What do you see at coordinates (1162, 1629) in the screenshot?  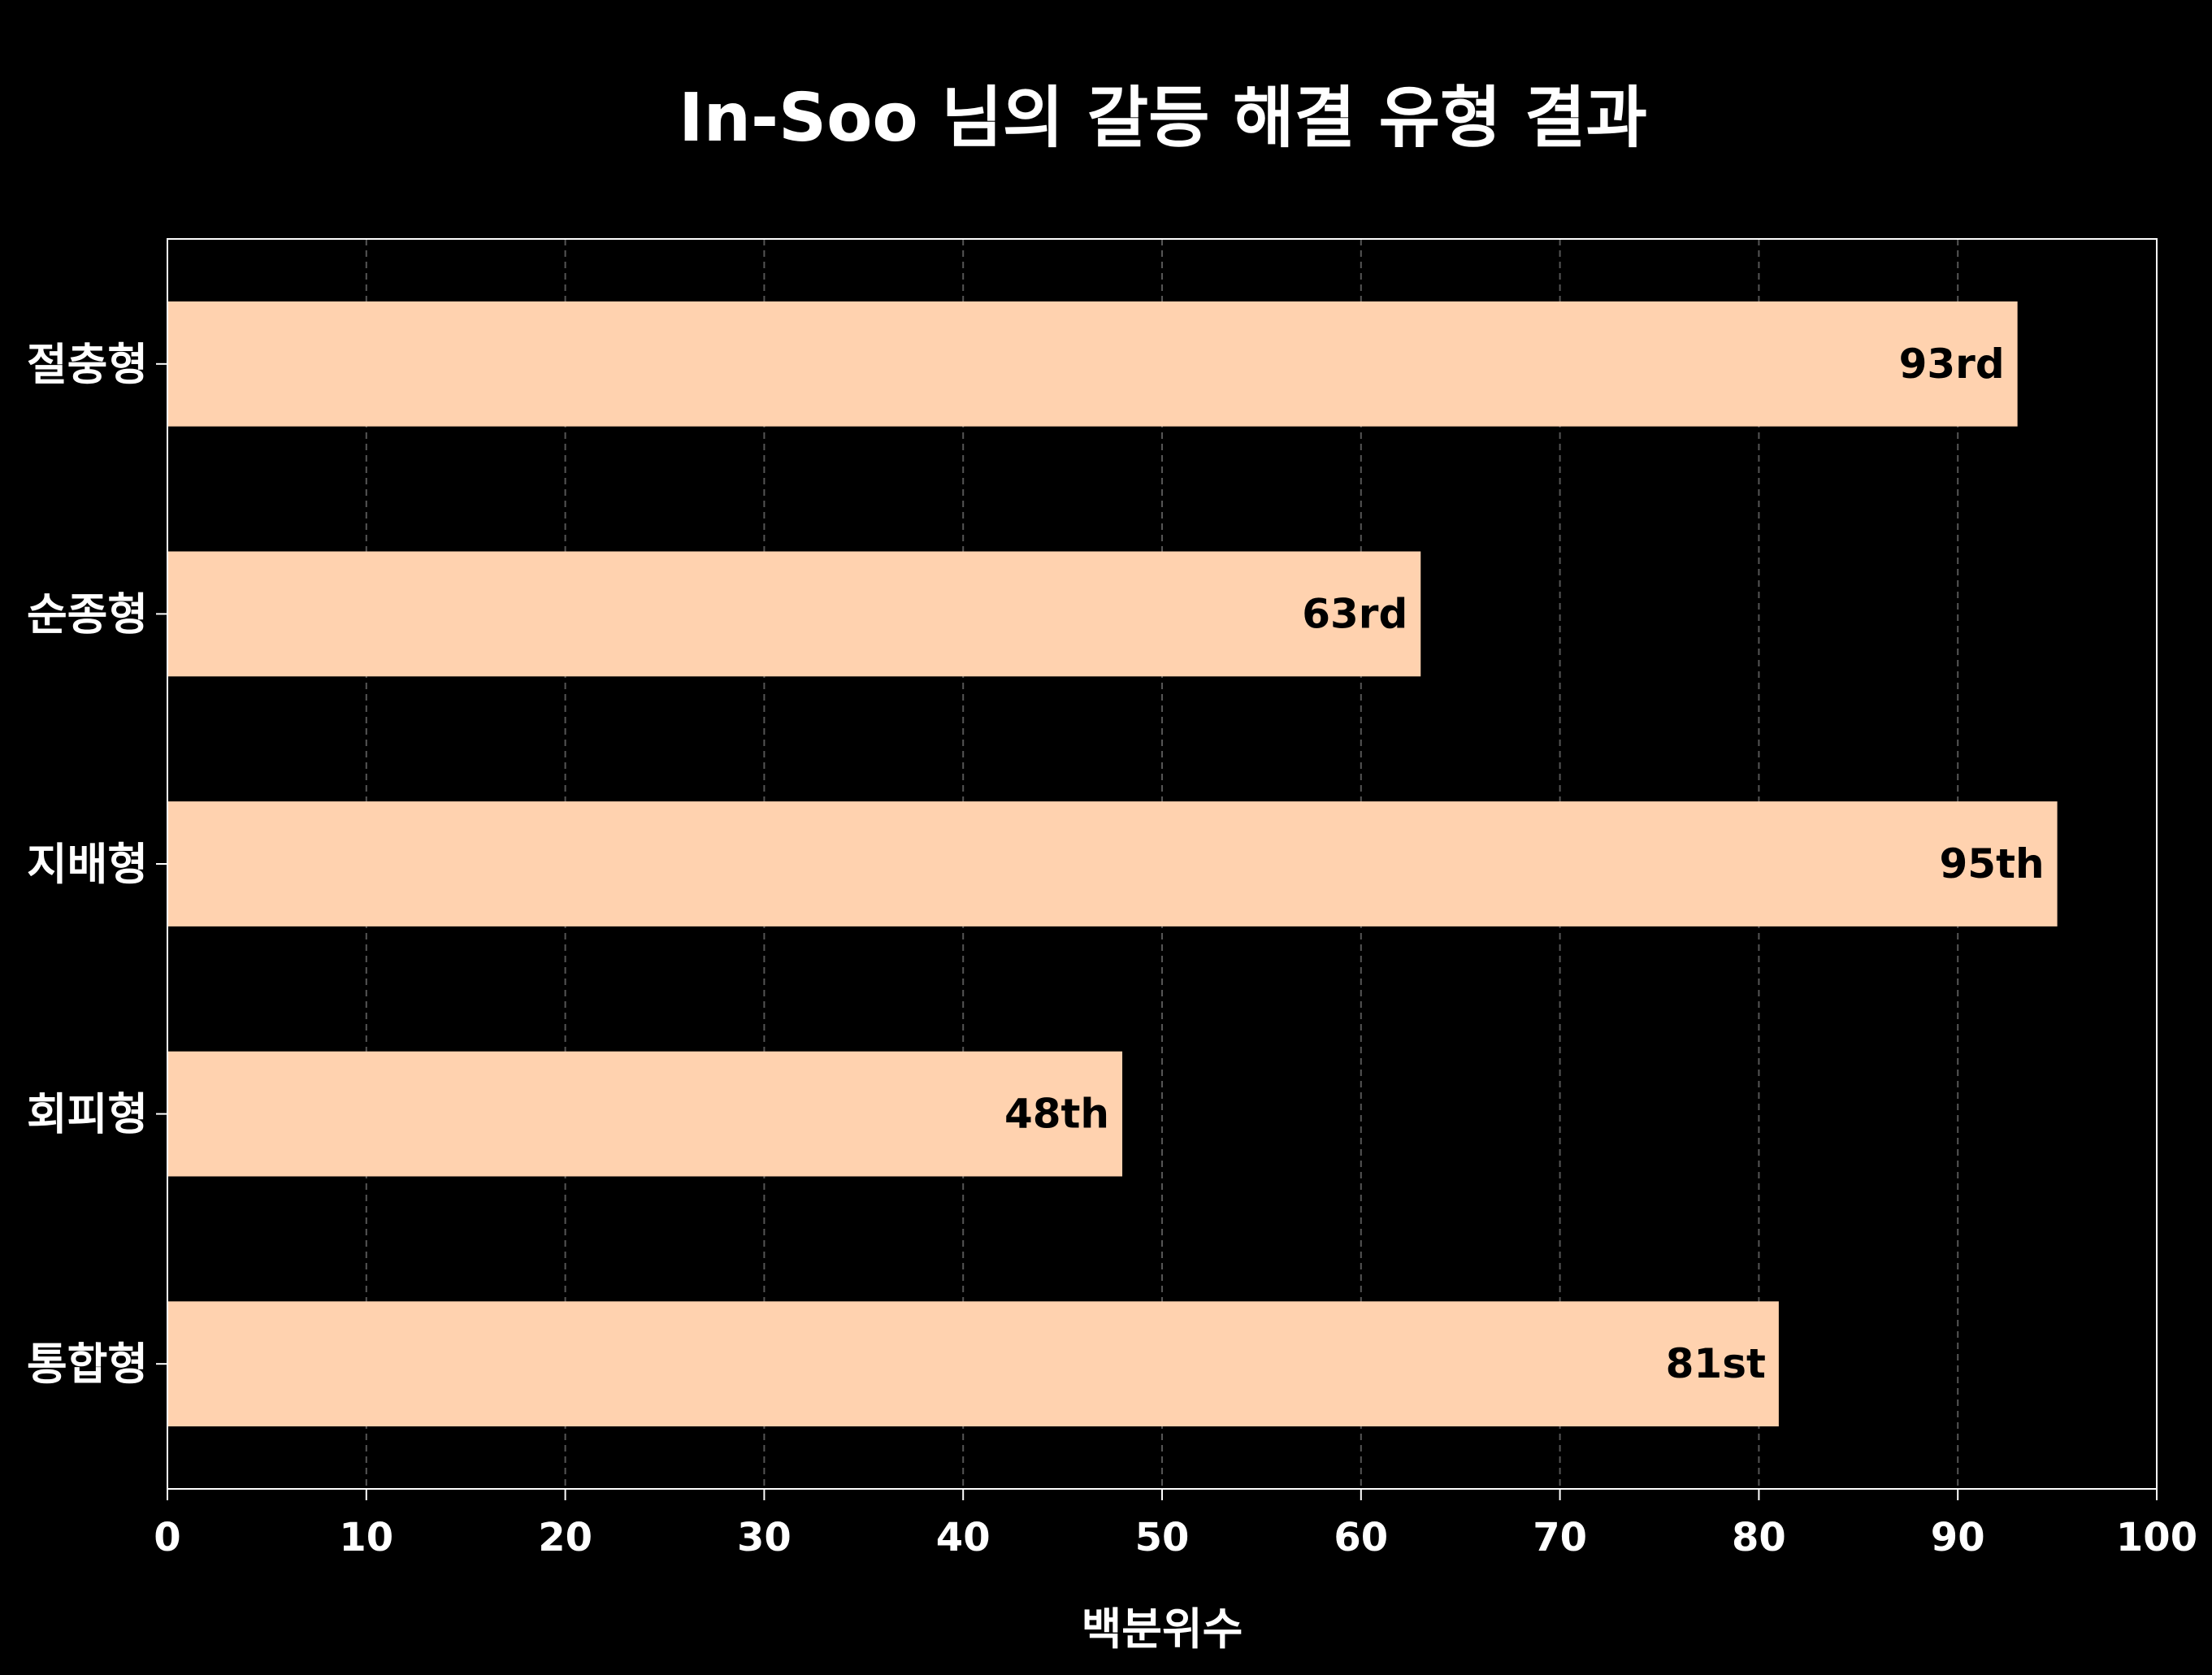 I see `x-axis-label: 백분위수` at bounding box center [1162, 1629].